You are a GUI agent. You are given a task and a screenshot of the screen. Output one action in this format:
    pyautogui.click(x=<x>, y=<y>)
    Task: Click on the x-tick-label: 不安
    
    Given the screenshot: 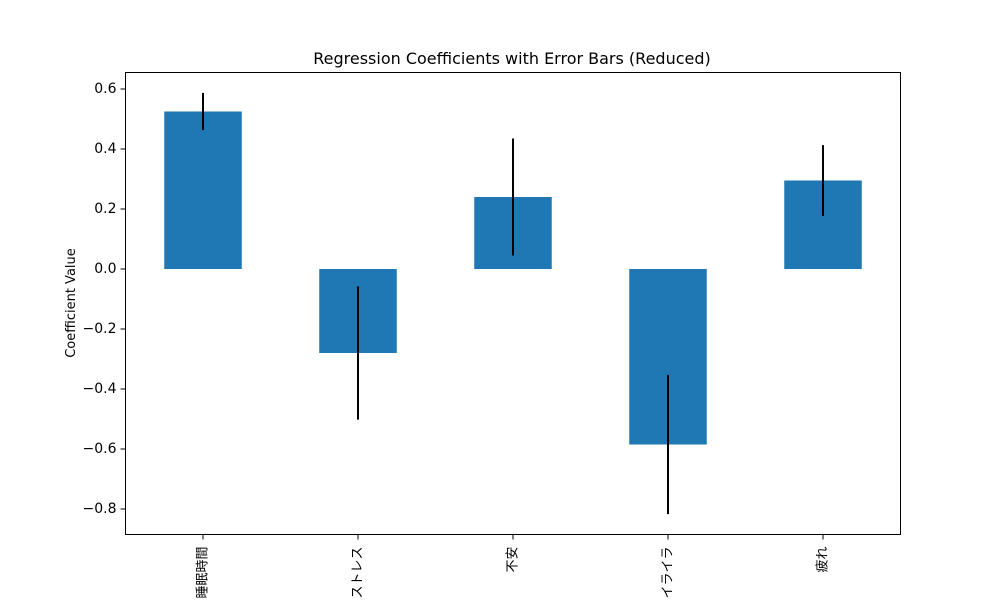 What is the action you would take?
    pyautogui.click(x=513, y=560)
    